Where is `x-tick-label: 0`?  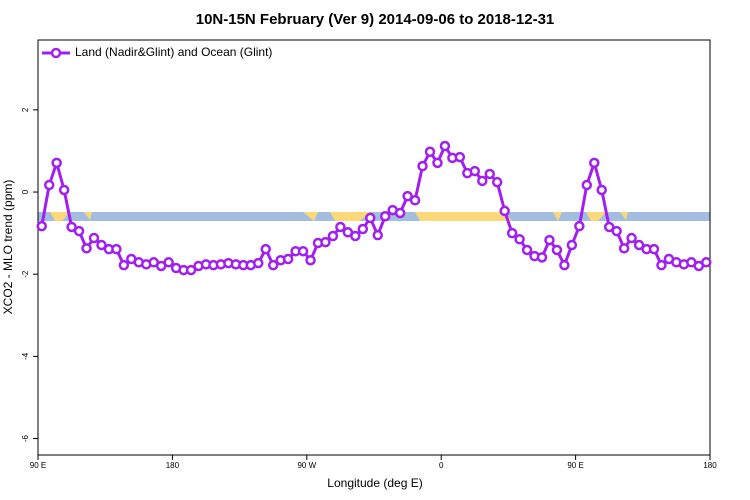
x-tick-label: 0 is located at coordinates (441, 465).